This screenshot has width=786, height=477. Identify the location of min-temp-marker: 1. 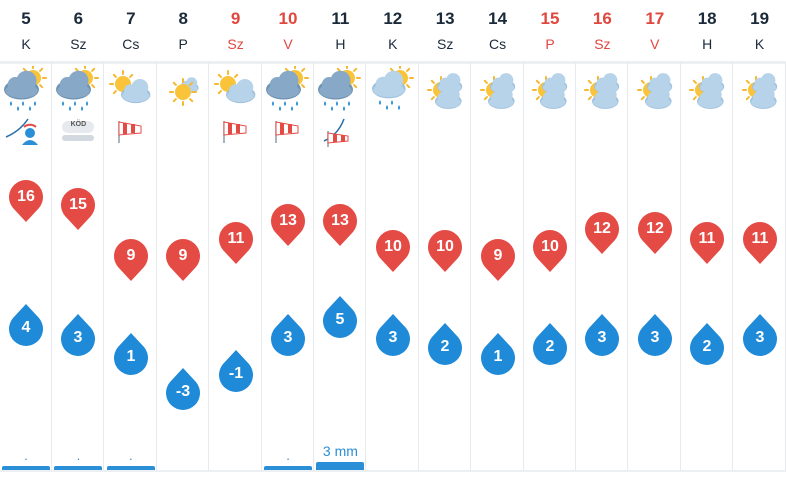
(130, 353).